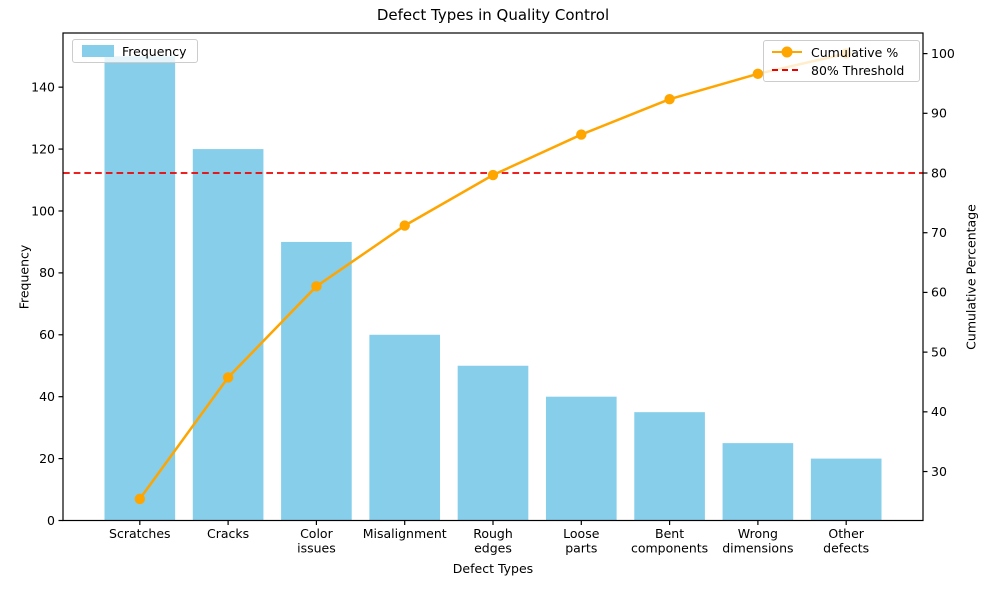  I want to click on svg-text: 140, so click(43, 86).